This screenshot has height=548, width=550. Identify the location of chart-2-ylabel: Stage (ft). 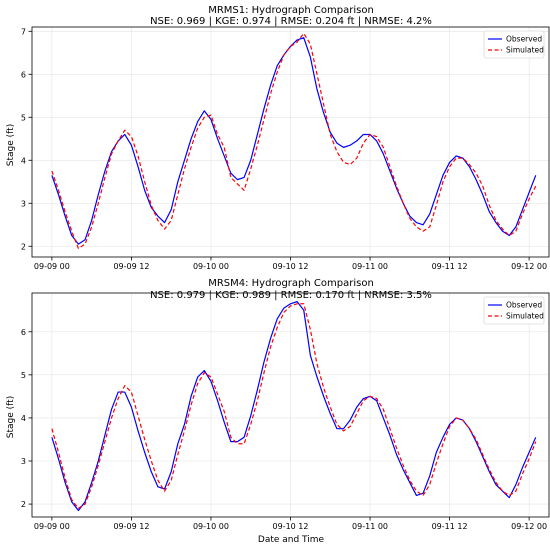
(11, 417).